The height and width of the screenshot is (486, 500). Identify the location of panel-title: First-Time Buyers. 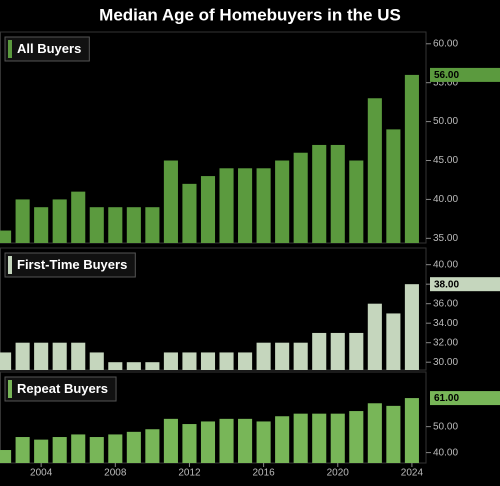
(72, 264).